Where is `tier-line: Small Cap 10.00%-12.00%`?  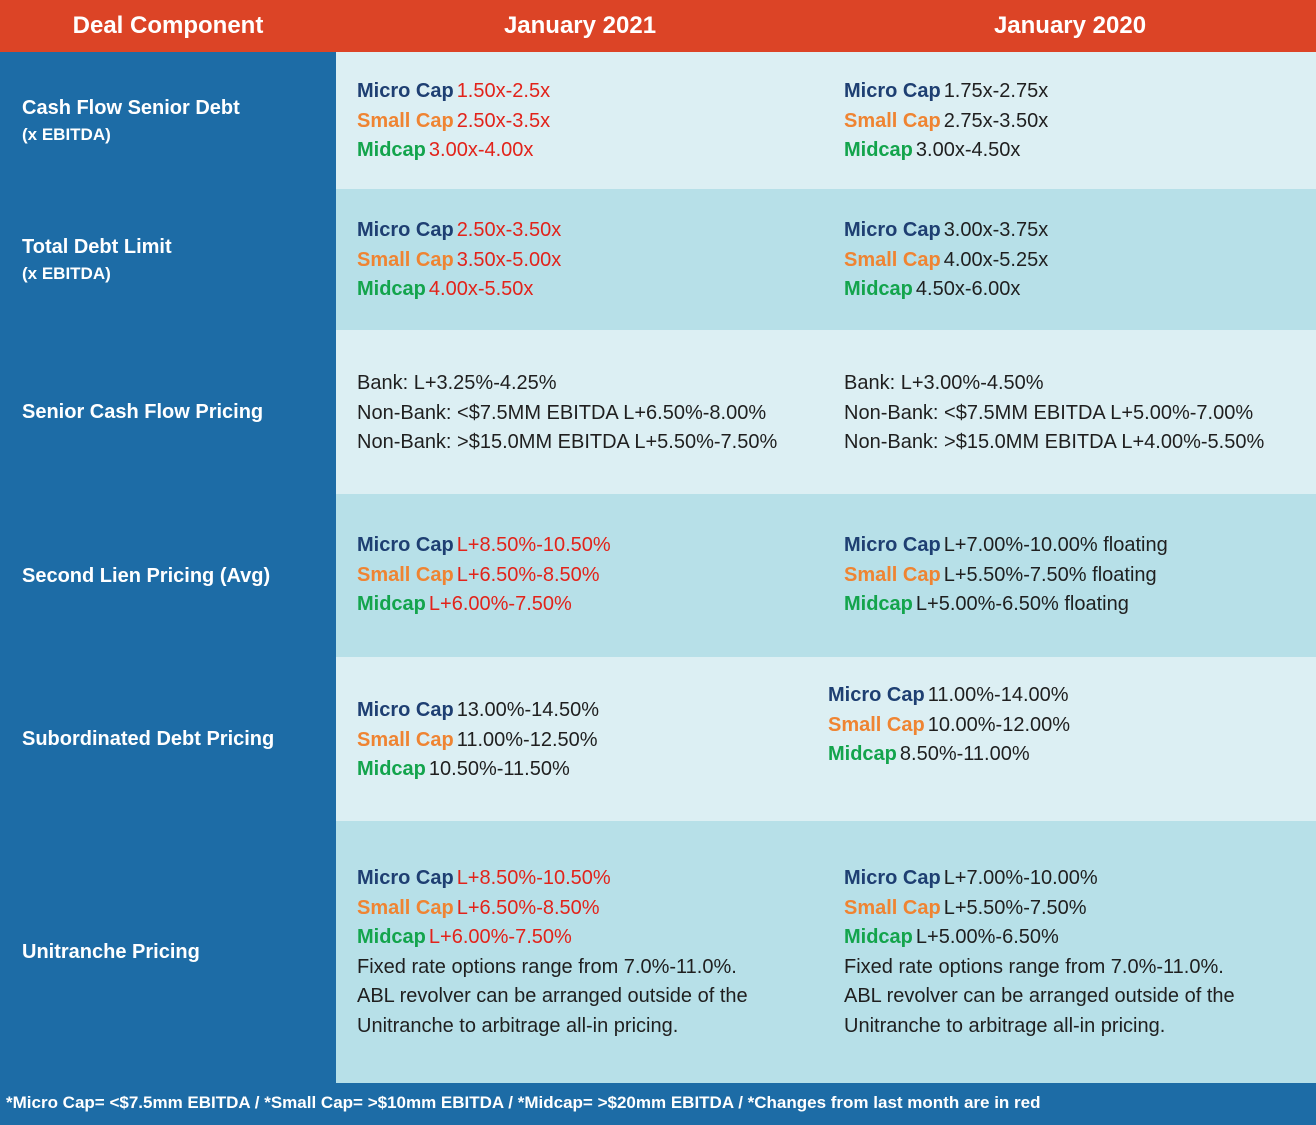
tier-line: Small Cap 10.00%-12.00% is located at coordinates (949, 726).